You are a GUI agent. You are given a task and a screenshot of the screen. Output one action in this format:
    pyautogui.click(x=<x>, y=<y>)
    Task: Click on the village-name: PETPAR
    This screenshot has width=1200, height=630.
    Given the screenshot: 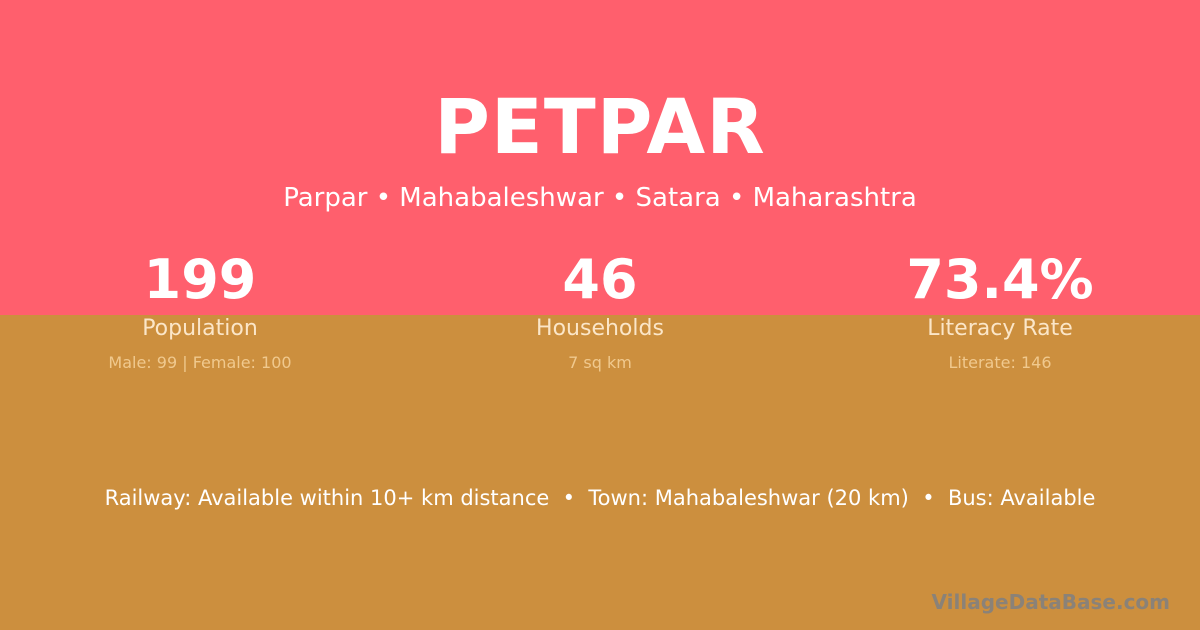 What is the action you would take?
    pyautogui.click(x=600, y=126)
    